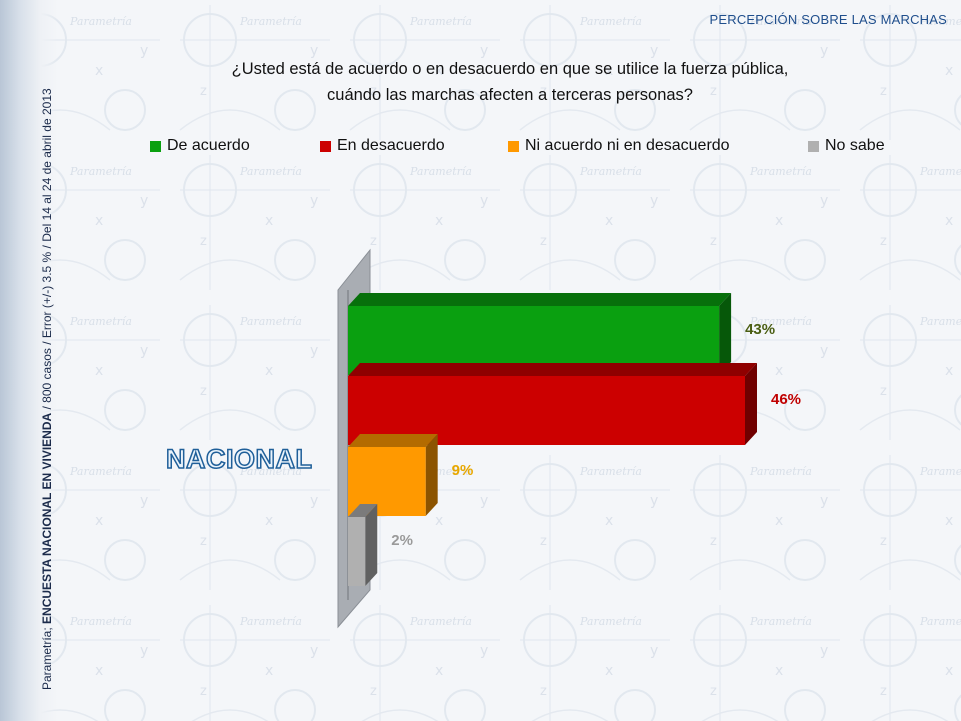 This screenshot has width=961, height=721. I want to click on legend-label: En desacuerdo, so click(391, 145).